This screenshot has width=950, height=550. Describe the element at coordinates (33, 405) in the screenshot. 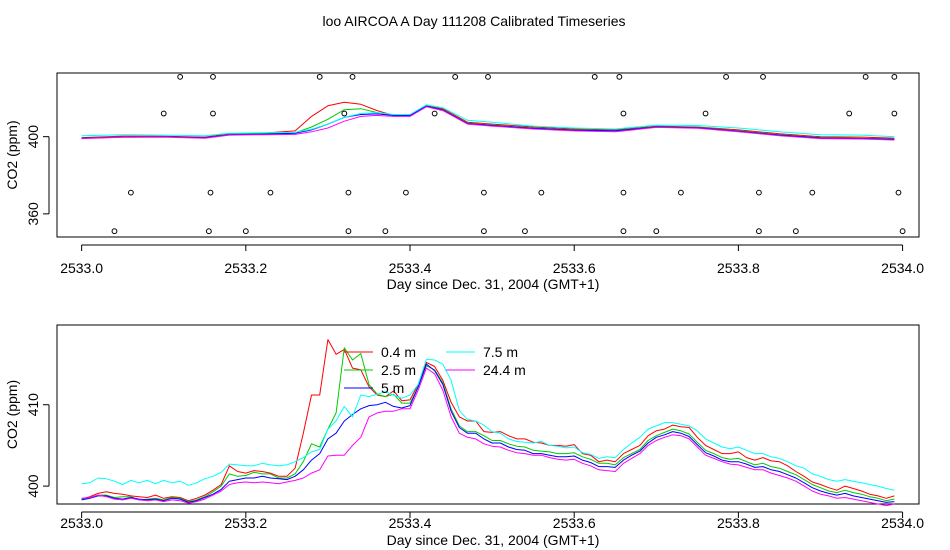

I see `y-tick-label: 410` at that location.